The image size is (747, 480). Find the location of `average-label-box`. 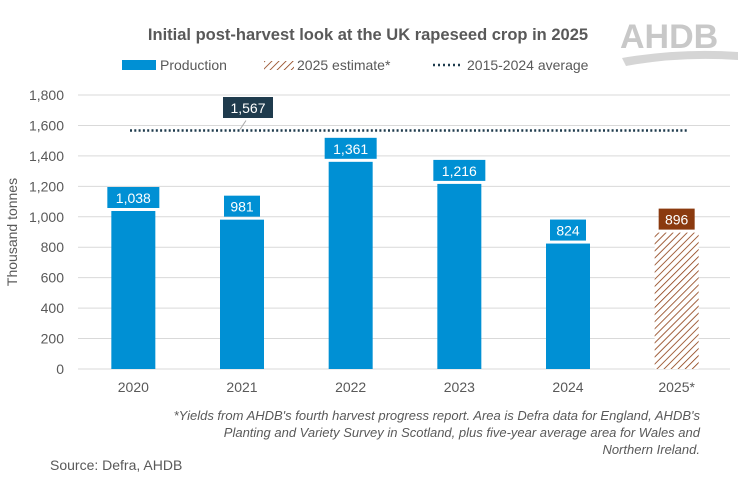

average-label-box is located at coordinates (248, 107).